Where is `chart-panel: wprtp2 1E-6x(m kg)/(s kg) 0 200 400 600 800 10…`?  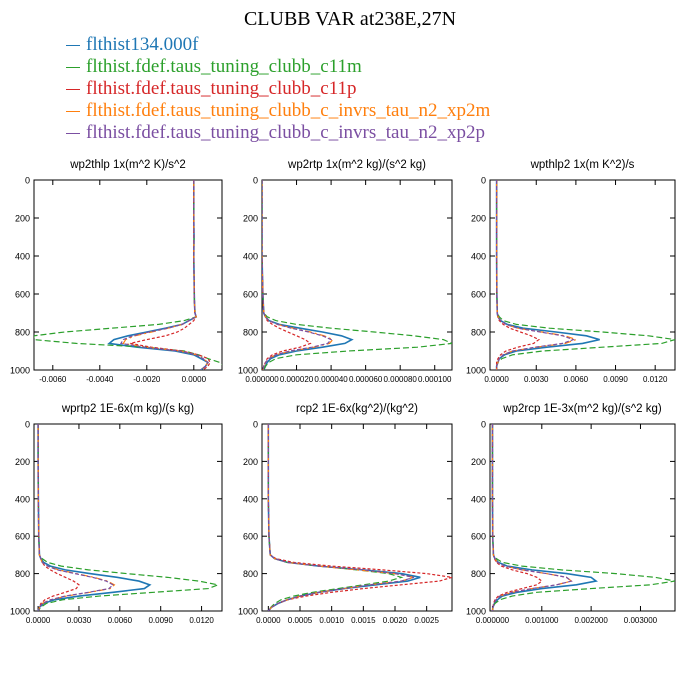
chart-panel: wprtp2 1E-6x(m kg)/(s kg) 0 200 400 600 800 10… is located at coordinates (116, 514).